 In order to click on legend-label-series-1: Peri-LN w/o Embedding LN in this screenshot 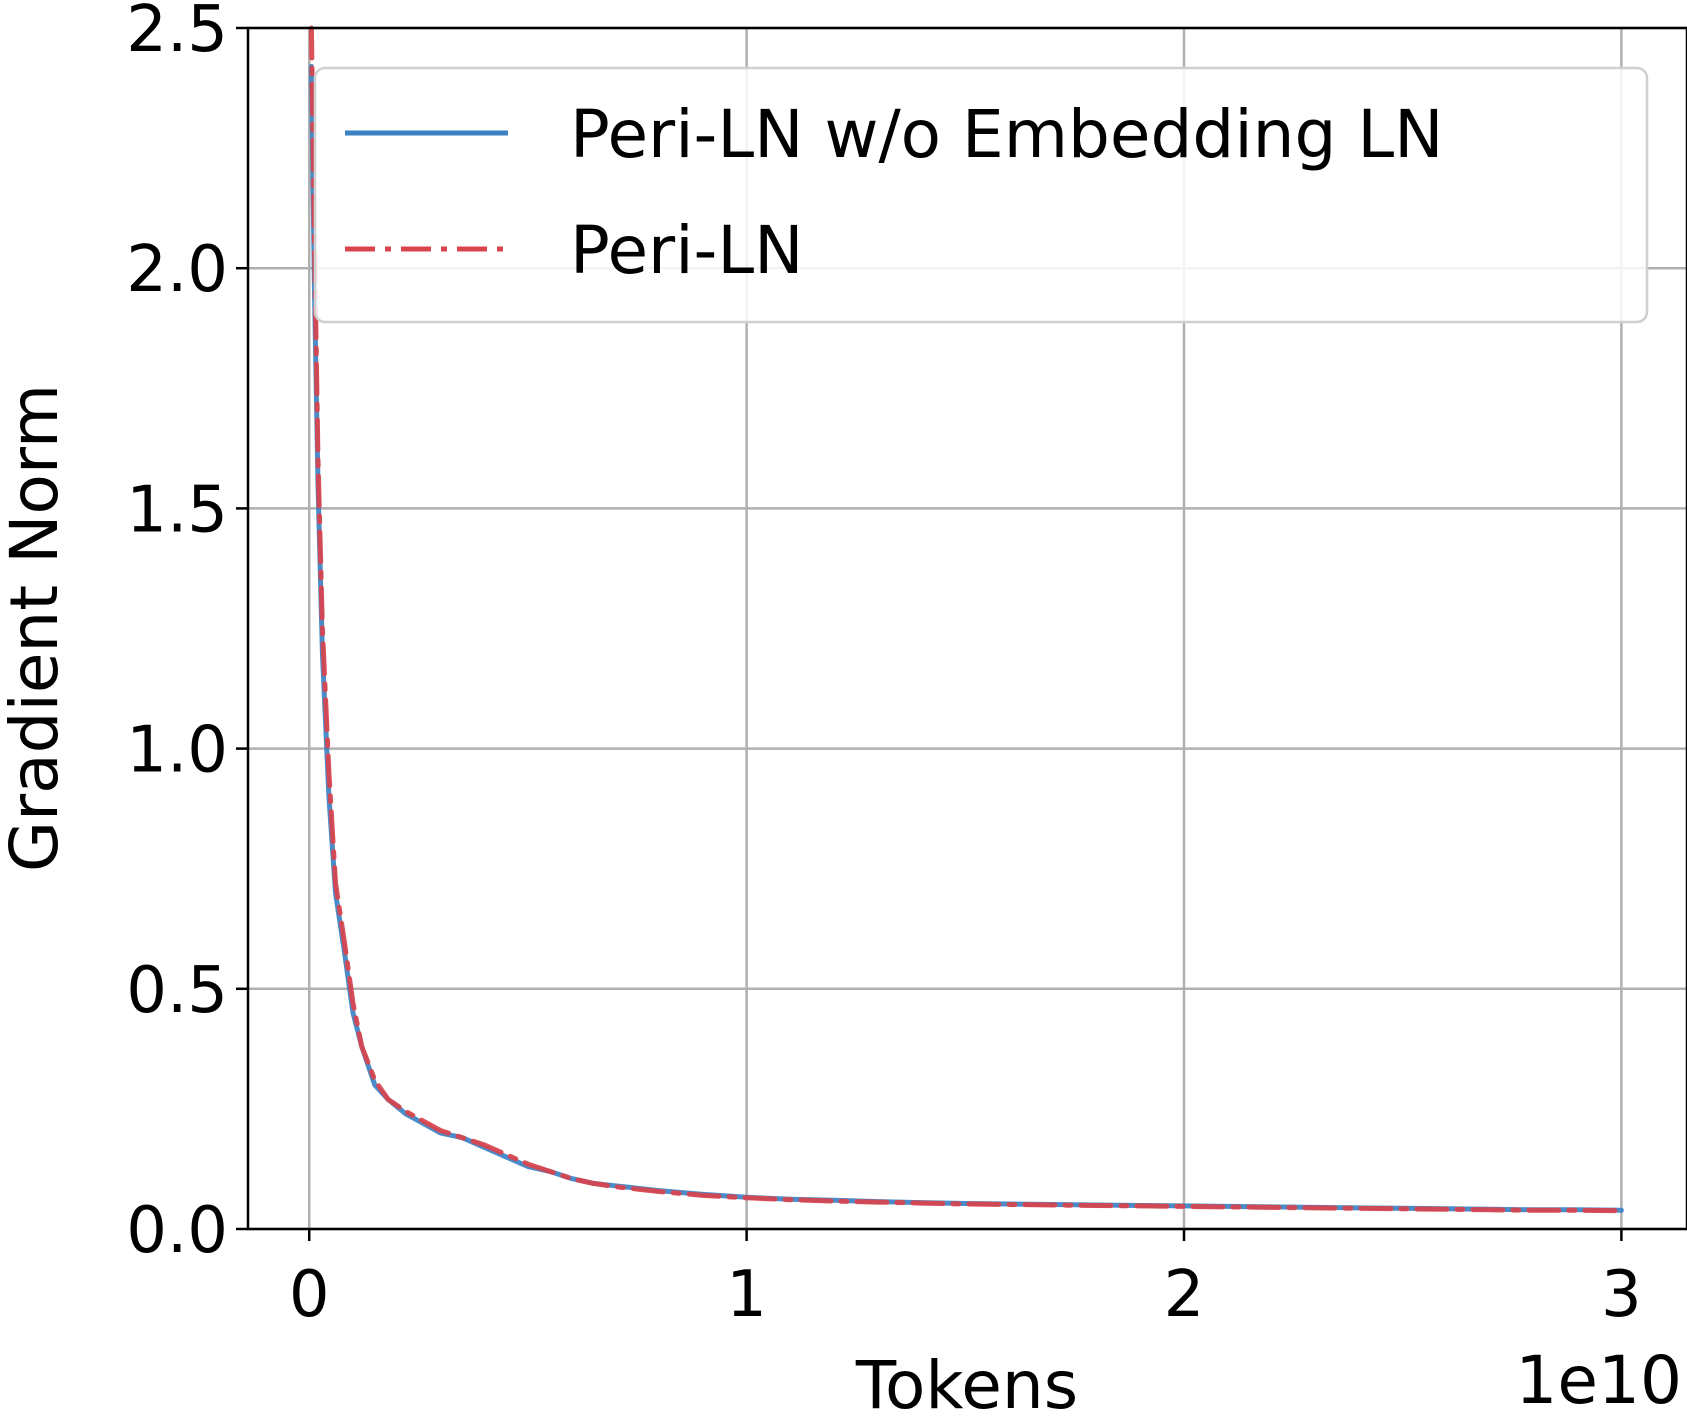, I will do `click(1007, 134)`.